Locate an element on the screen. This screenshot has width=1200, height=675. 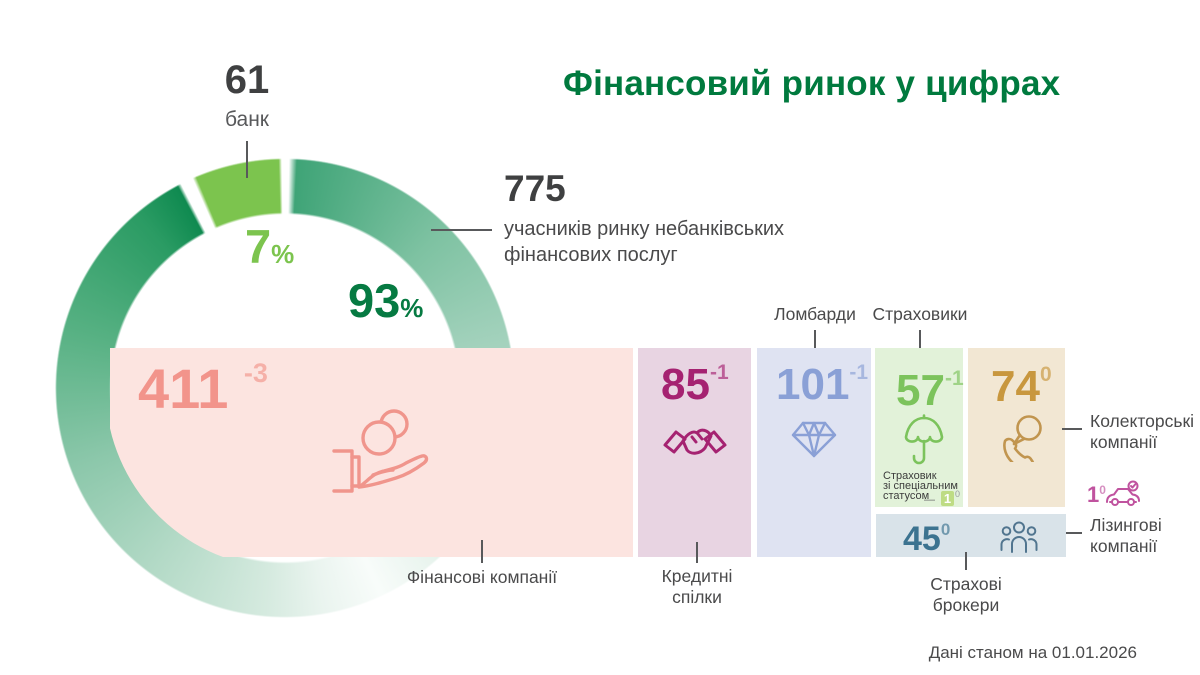
leasing-label-line1: Лізингові is located at coordinates (1126, 525).